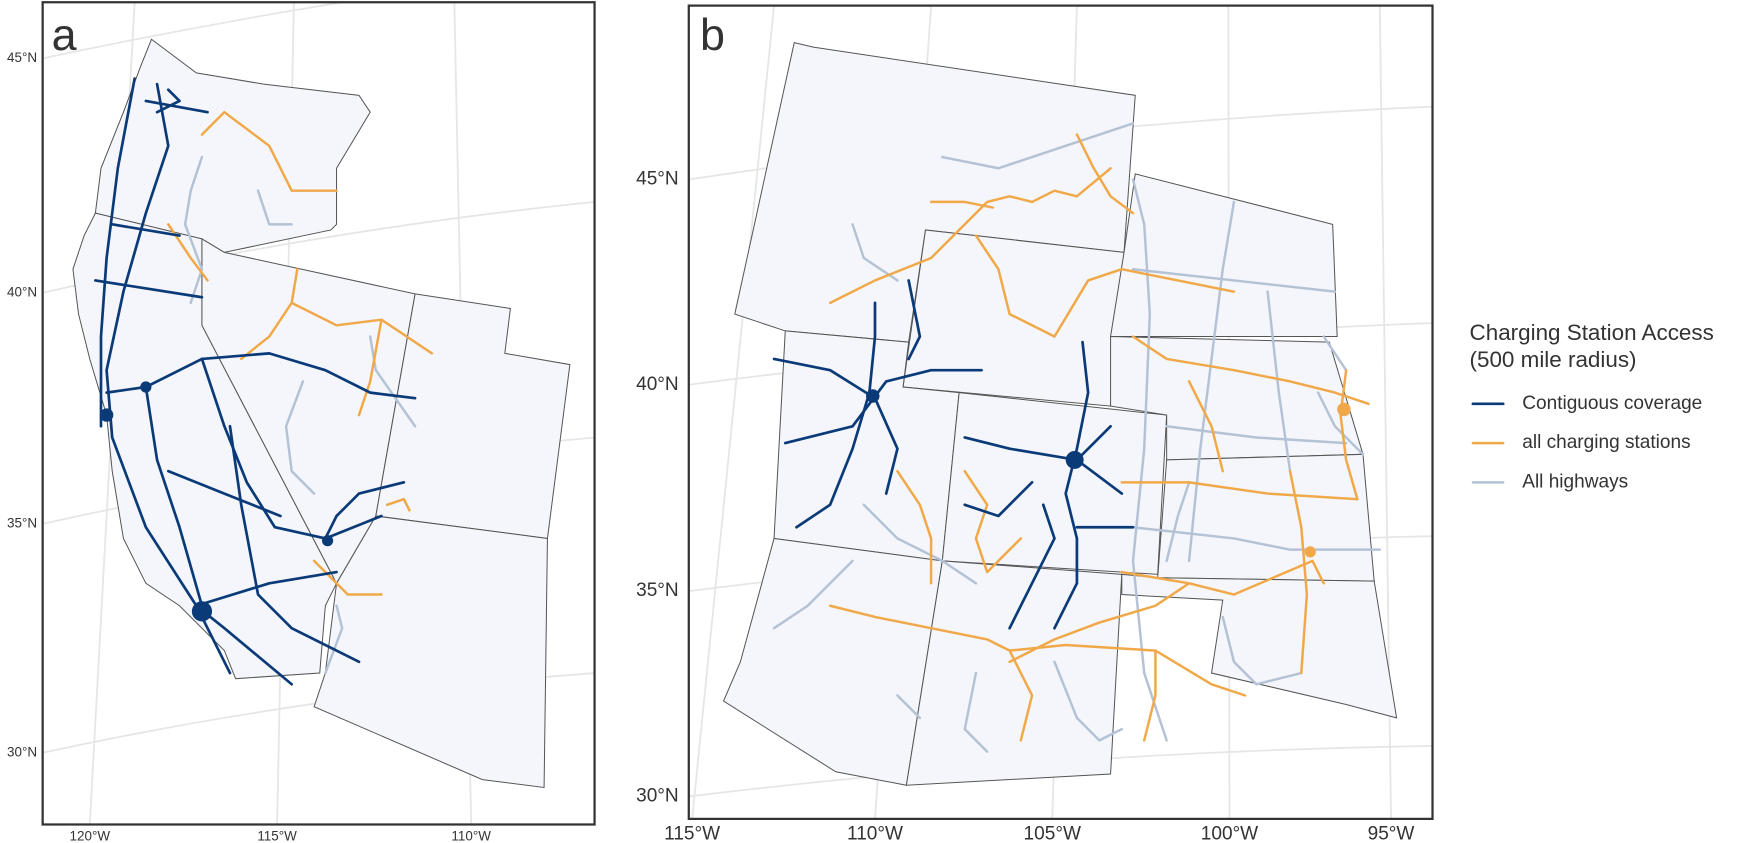 This screenshot has width=1750, height=843. I want to click on lon-label: 100°W, so click(1229, 833).